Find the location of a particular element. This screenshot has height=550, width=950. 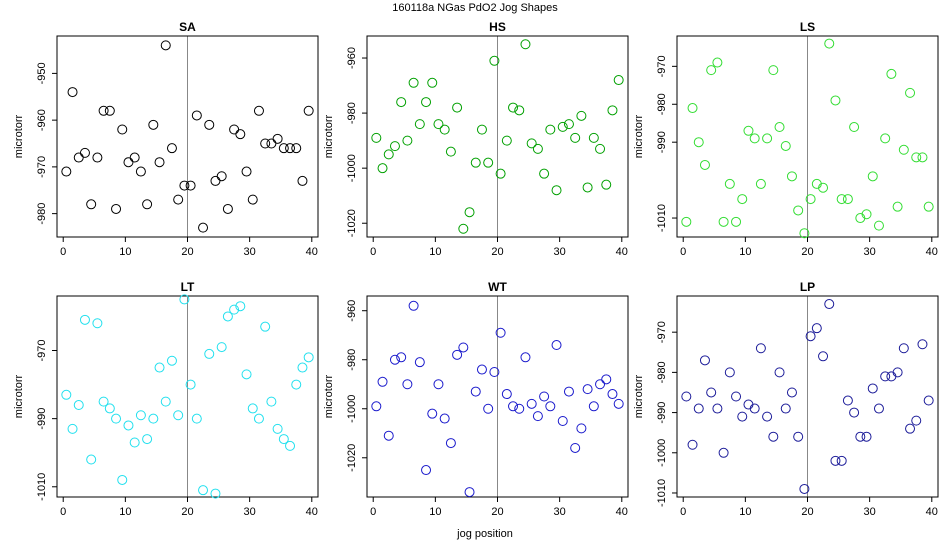

panel-title: LP is located at coordinates (807, 287).